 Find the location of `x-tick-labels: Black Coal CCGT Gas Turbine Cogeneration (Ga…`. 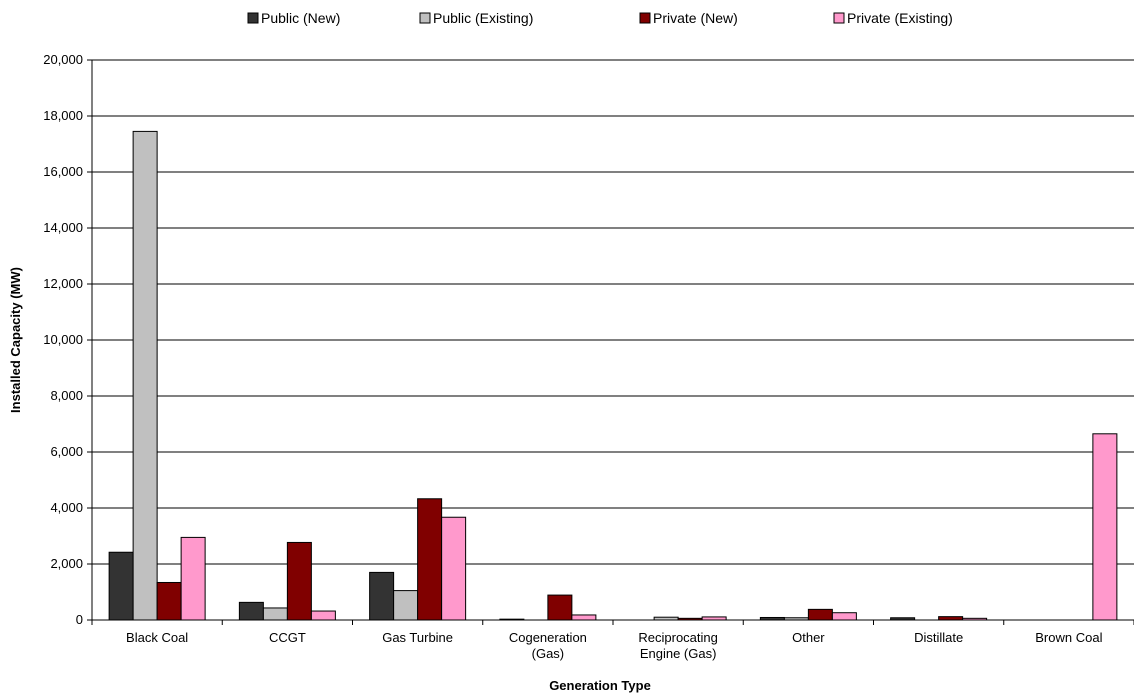

x-tick-labels: Black Coal CCGT Gas Turbine Cogeneration (Ga… is located at coordinates (614, 645).